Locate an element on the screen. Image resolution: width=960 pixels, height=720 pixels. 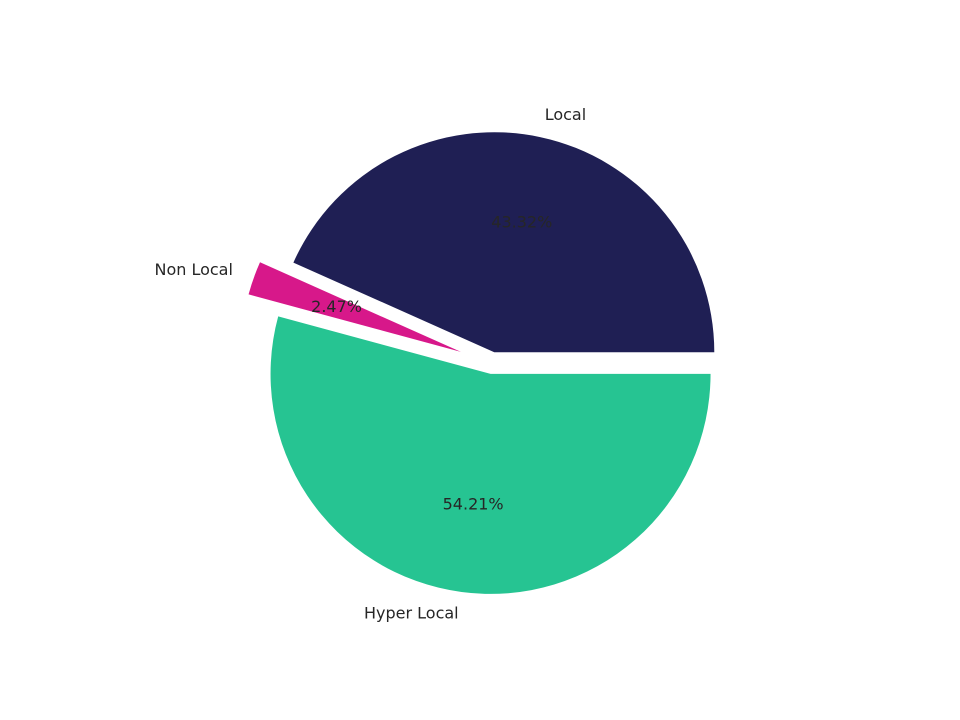
value-label: 2.47% is located at coordinates (336, 306).